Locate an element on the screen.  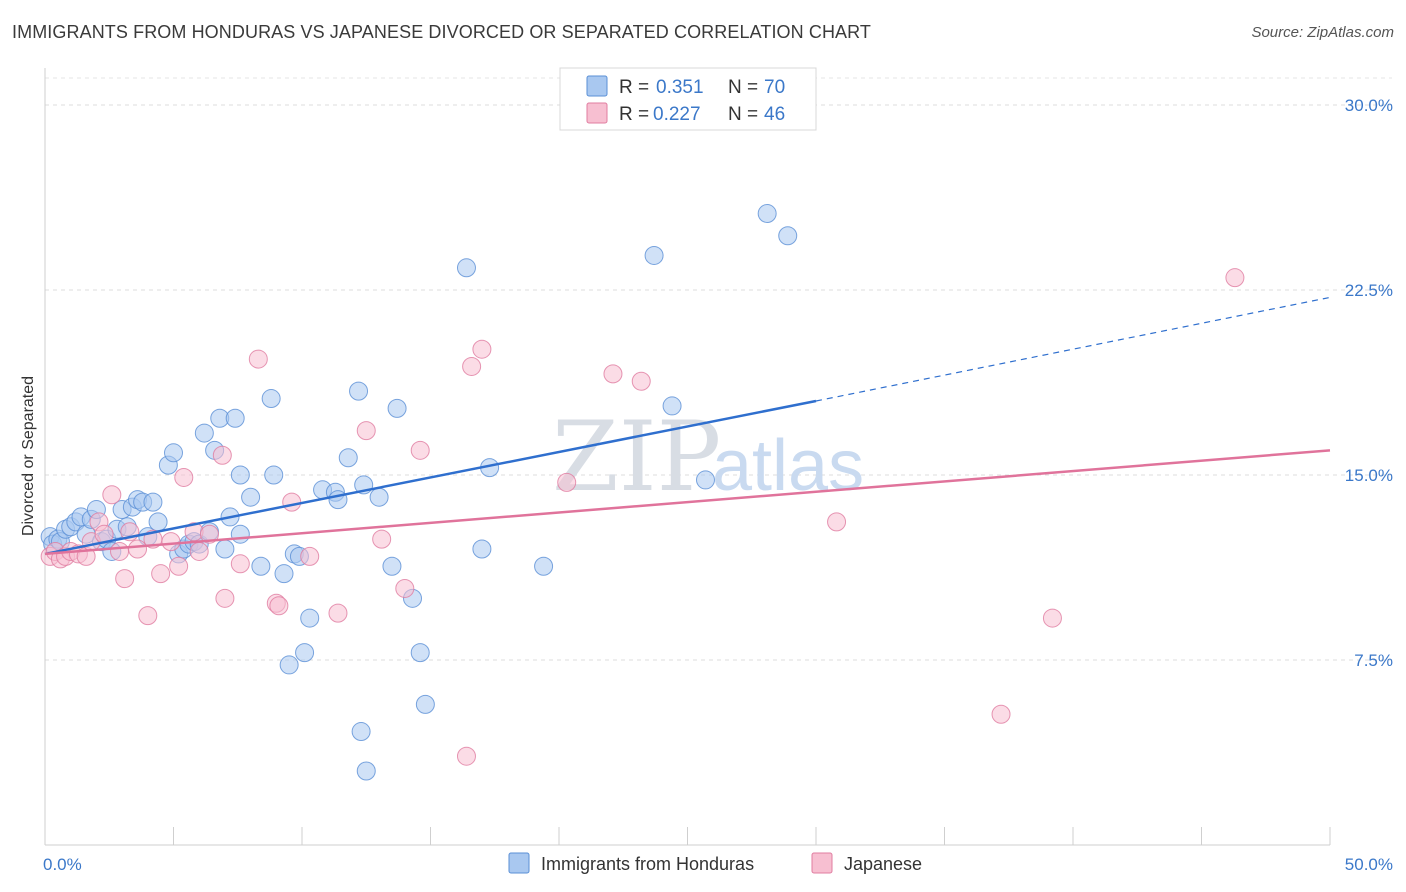
legend-row-honduras: R = 0.351 N = 70 is located at coordinates (685, 86).